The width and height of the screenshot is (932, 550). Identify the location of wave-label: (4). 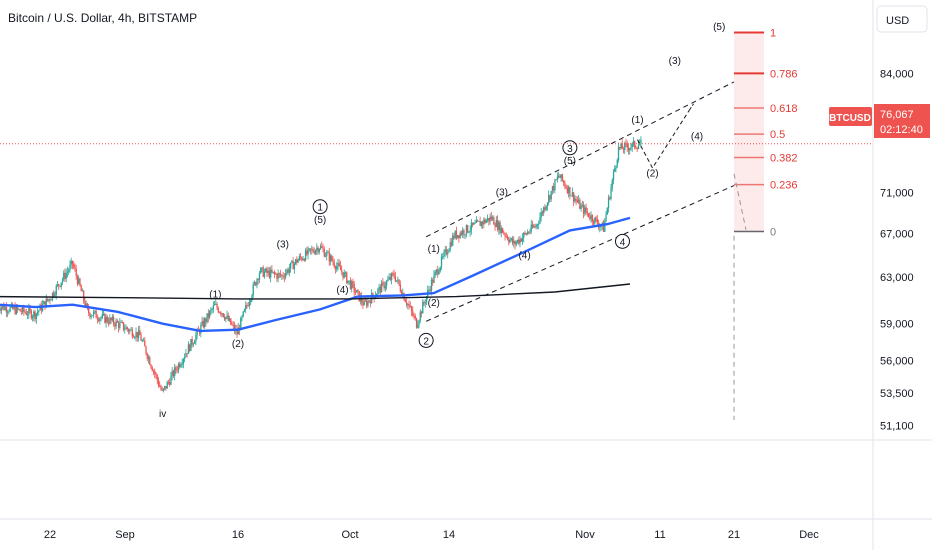
(524, 255).